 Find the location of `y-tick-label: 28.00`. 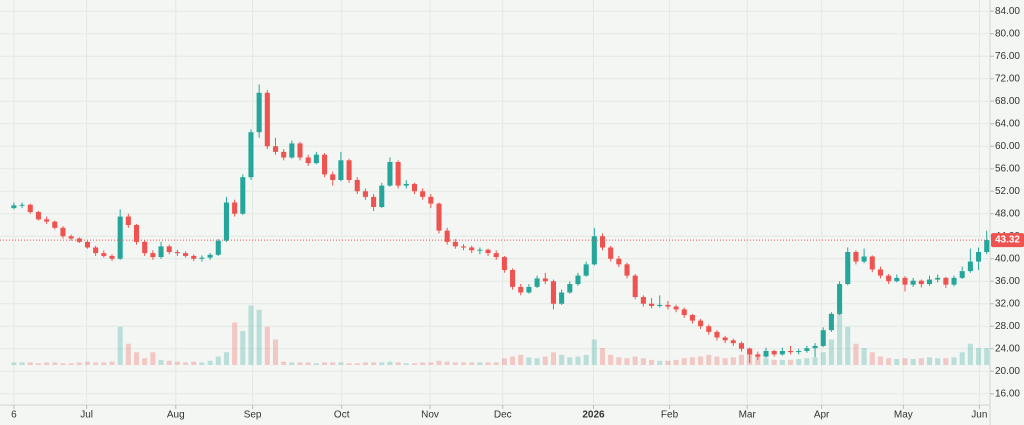

y-tick-label: 28.00 is located at coordinates (1007, 326).